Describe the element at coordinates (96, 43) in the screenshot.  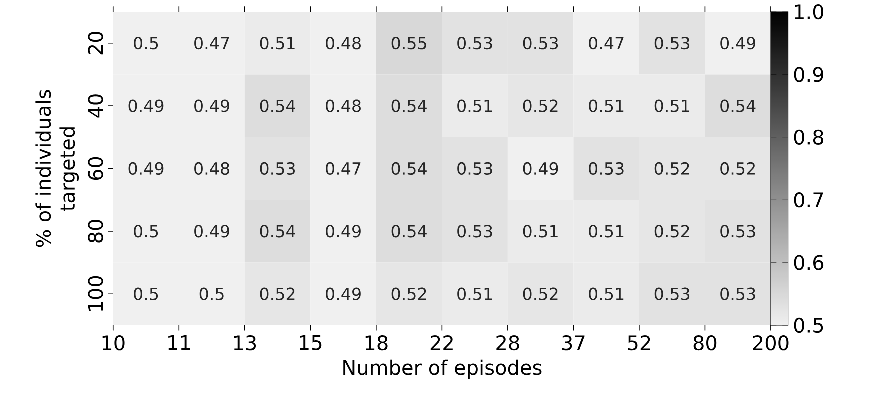
I see `y-tick-label: 20` at that location.